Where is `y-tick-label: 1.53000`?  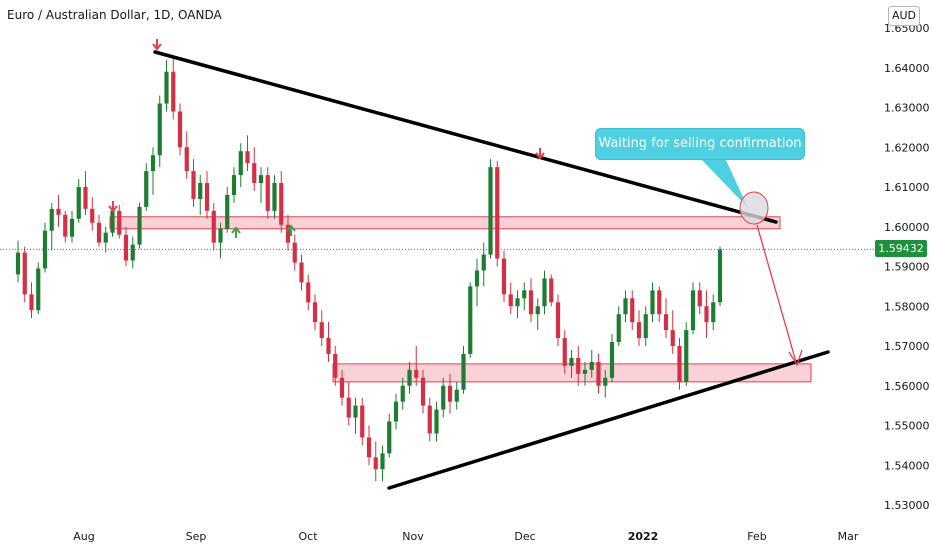
y-tick-label: 1.53000 is located at coordinates (907, 505).